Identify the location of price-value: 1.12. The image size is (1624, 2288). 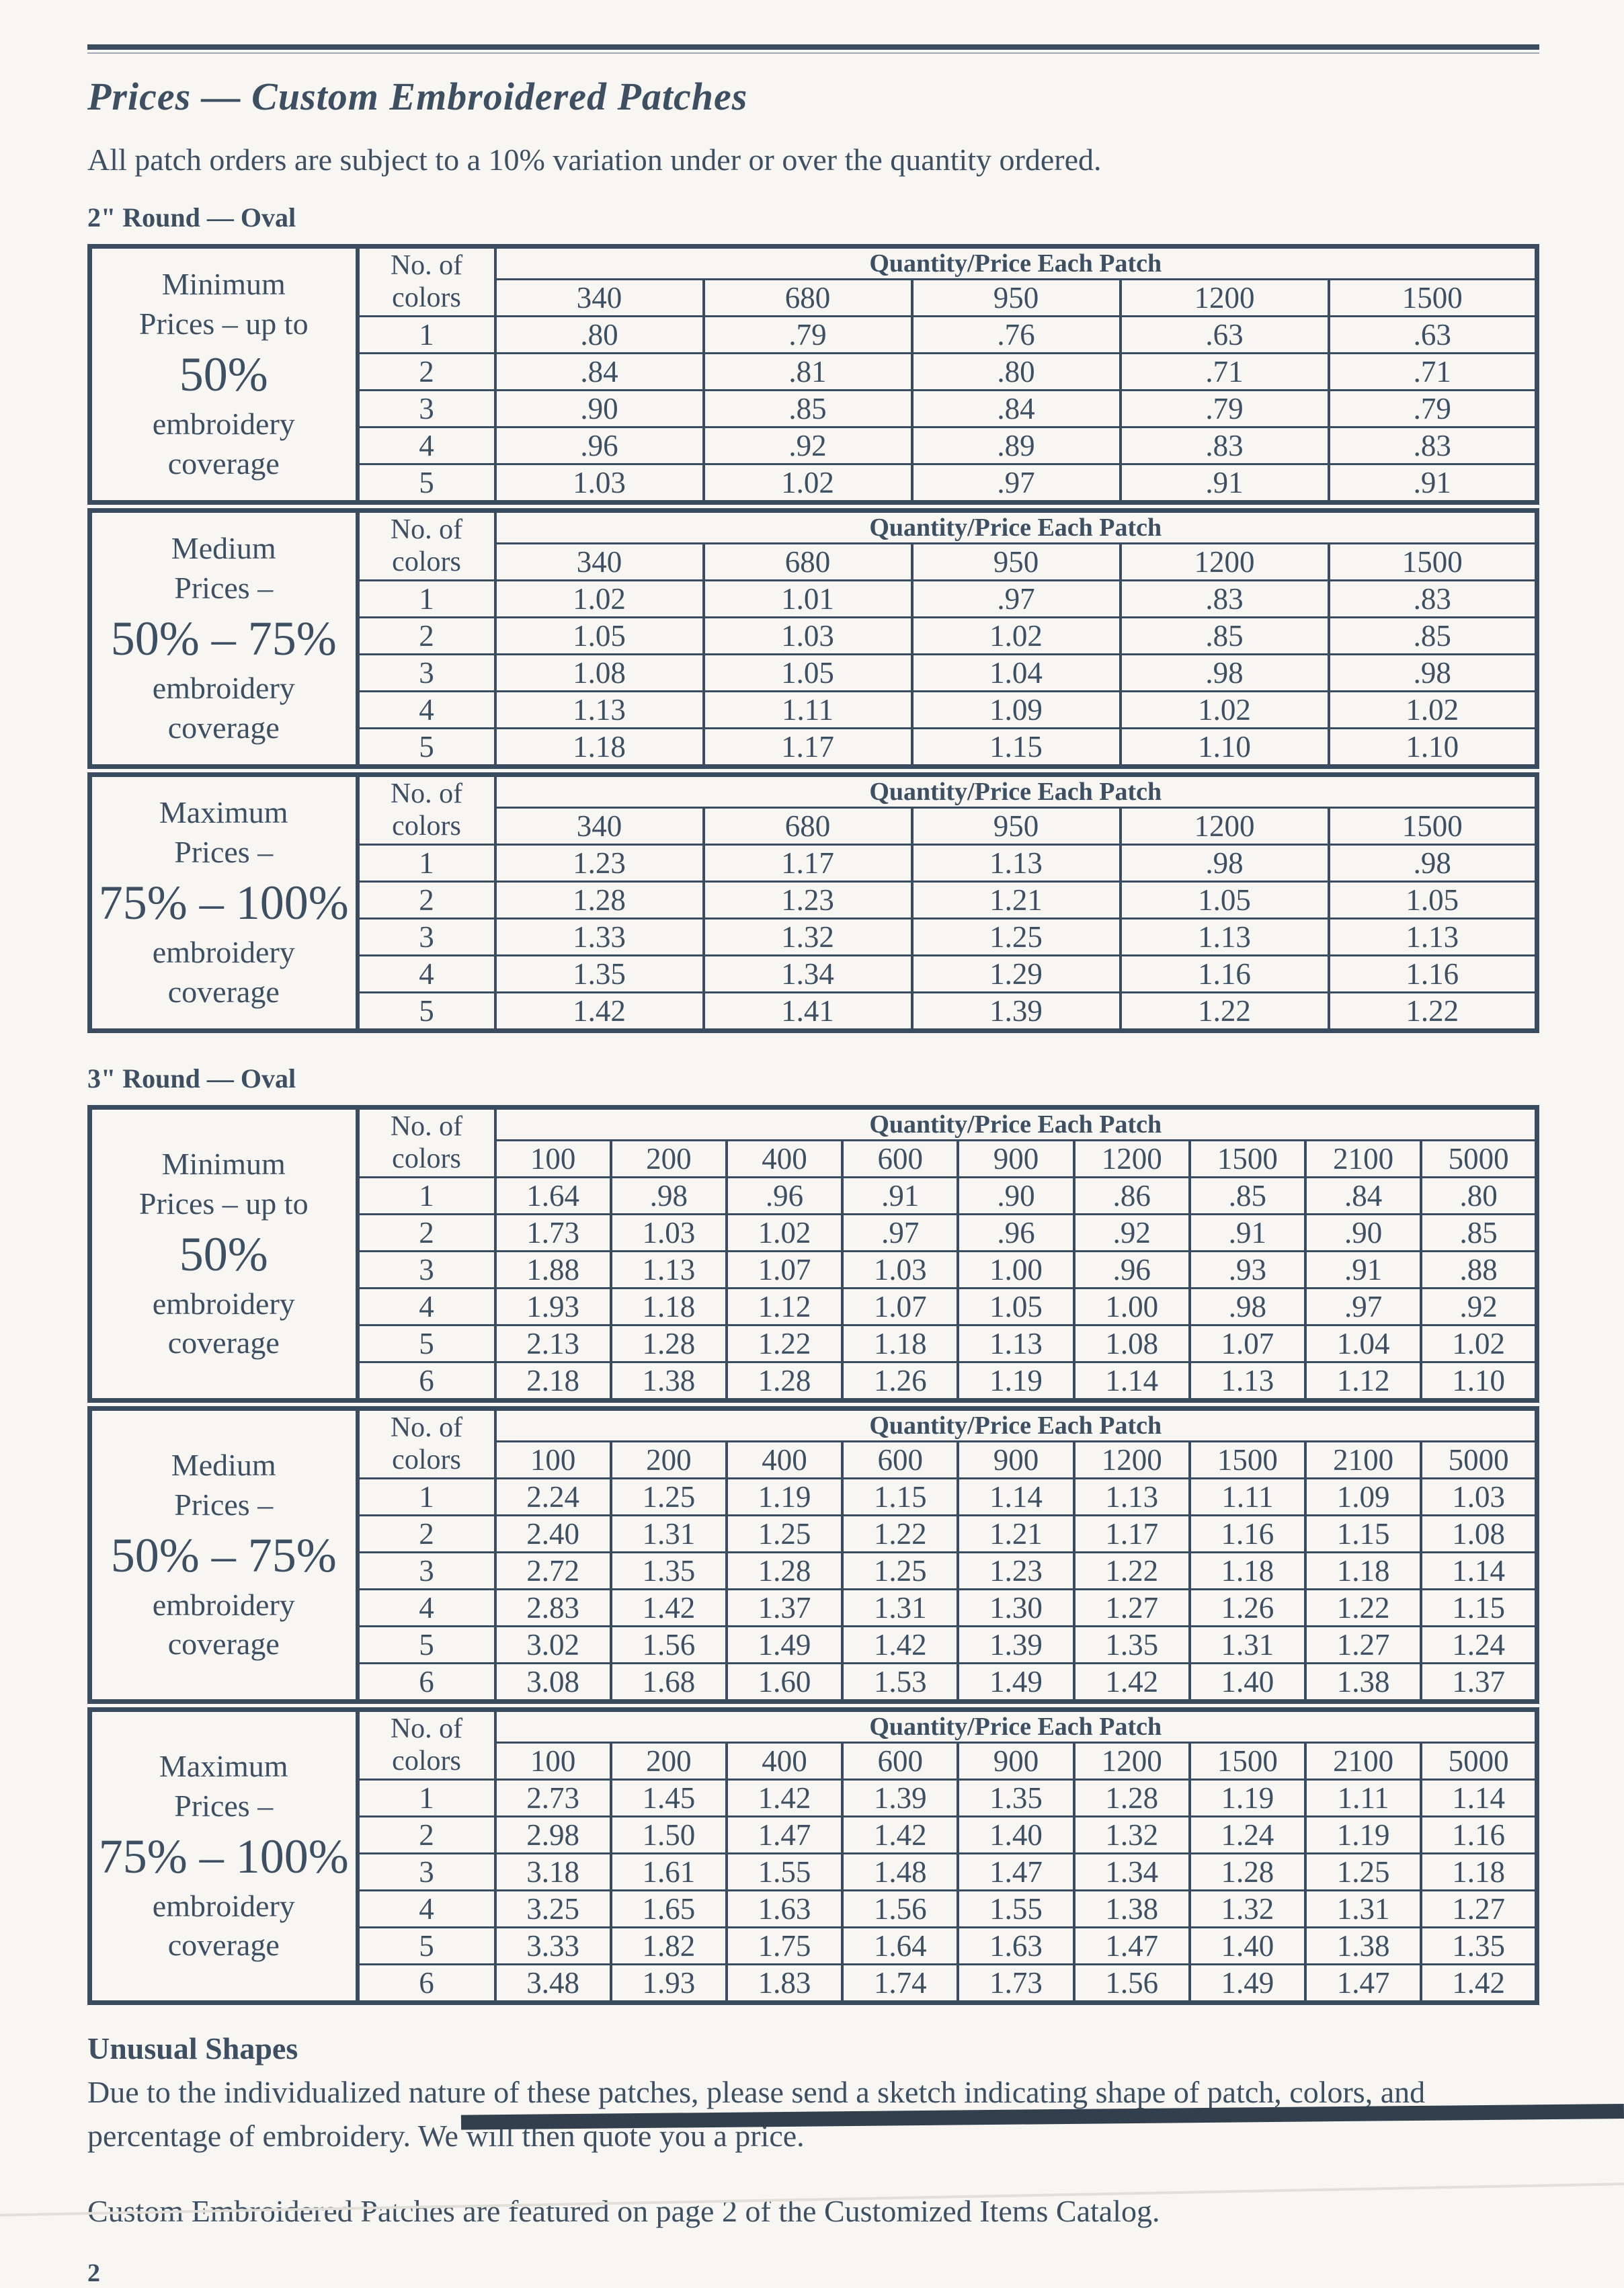
(784, 1306).